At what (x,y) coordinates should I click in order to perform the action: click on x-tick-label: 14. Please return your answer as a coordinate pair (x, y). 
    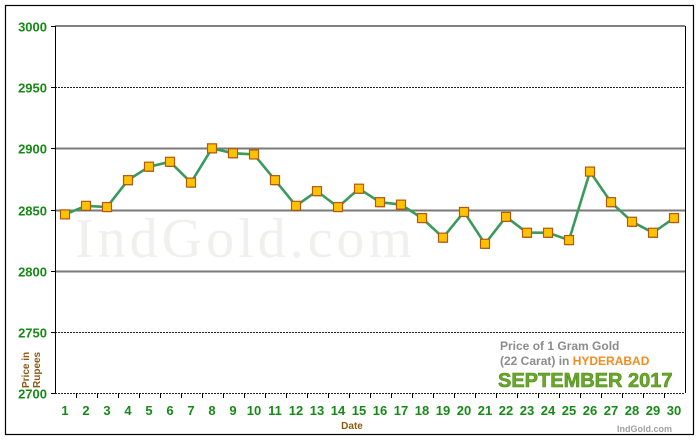
    Looking at the image, I should click on (338, 410).